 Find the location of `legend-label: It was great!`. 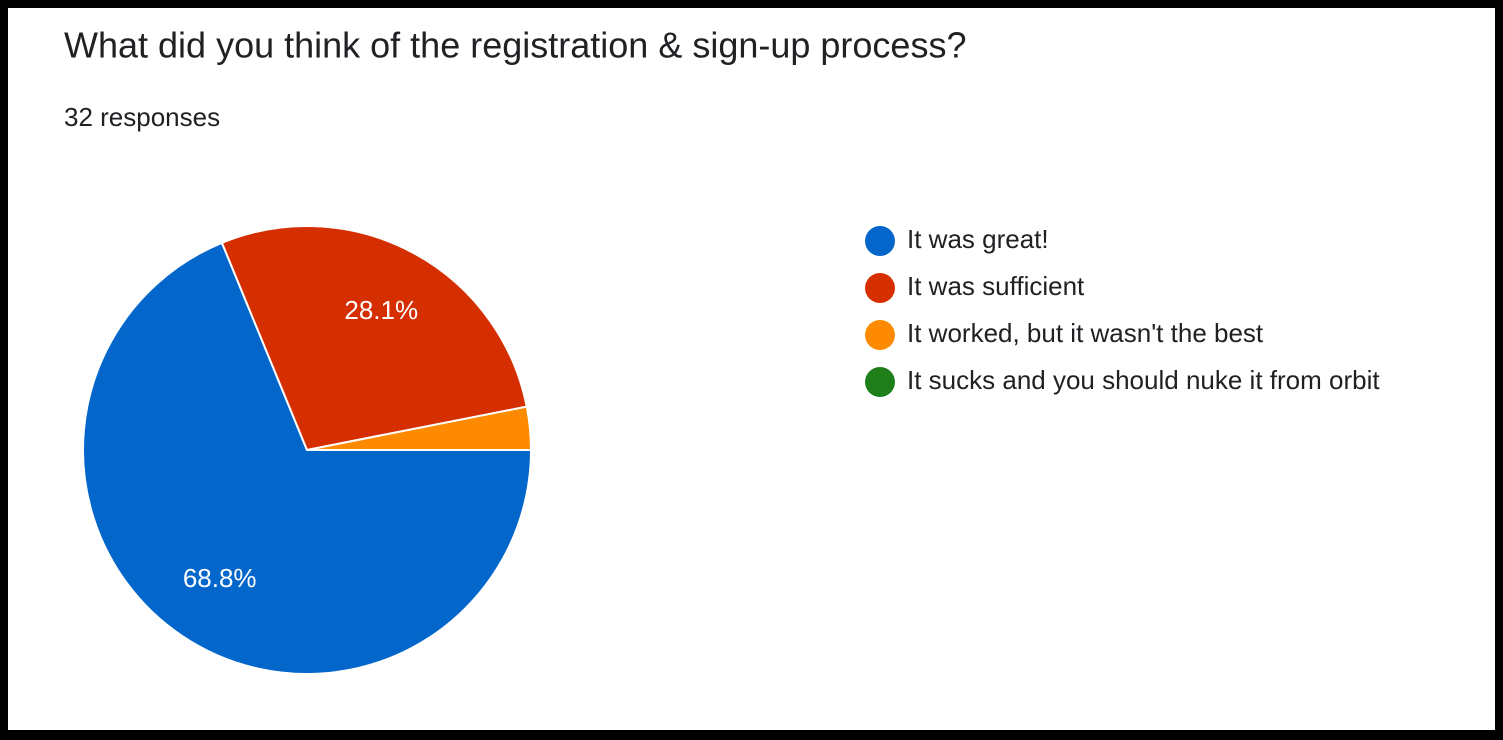

legend-label: It was great! is located at coordinates (978, 239).